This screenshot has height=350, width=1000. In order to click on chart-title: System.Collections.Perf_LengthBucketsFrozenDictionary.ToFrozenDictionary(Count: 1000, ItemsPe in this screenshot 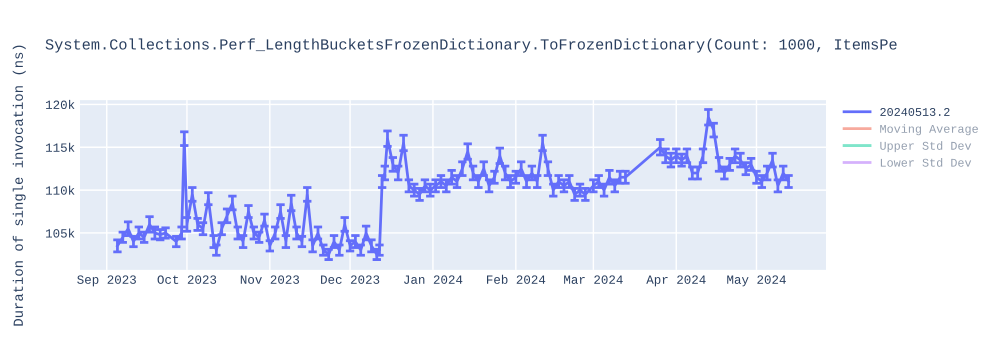, I will do `click(471, 45)`.